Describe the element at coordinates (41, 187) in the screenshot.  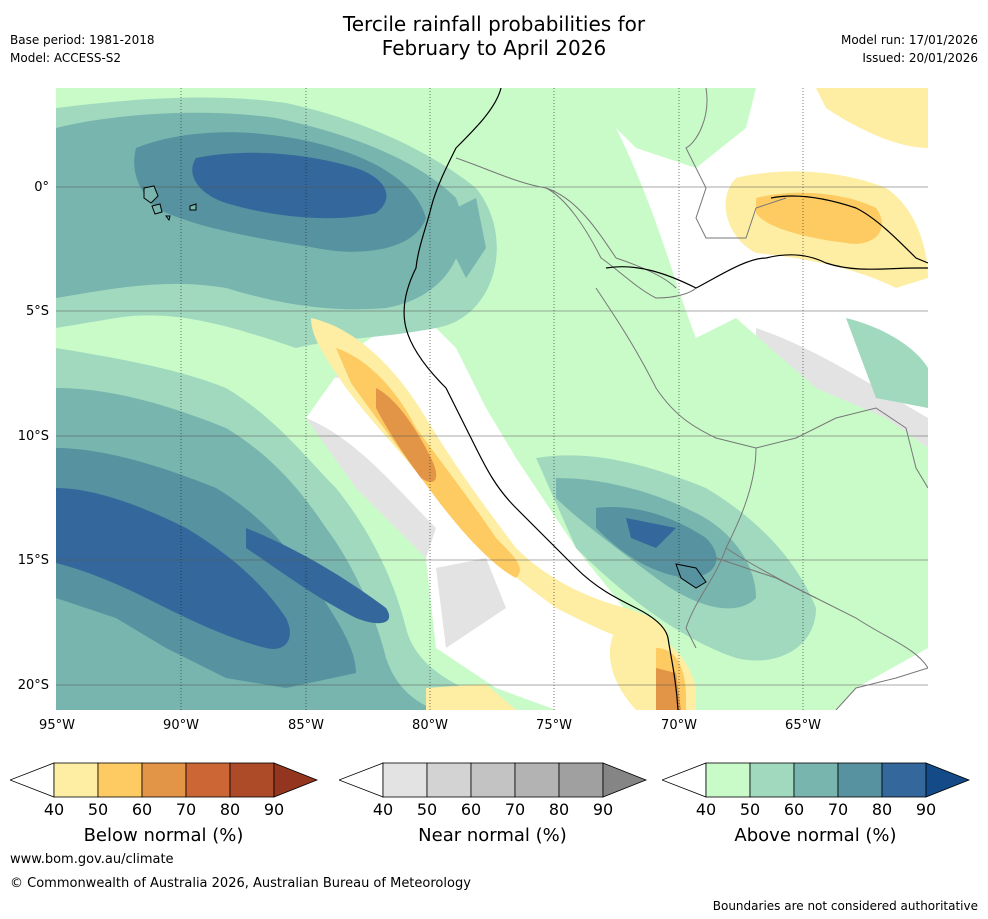
I see `lat-label-0: 0°` at that location.